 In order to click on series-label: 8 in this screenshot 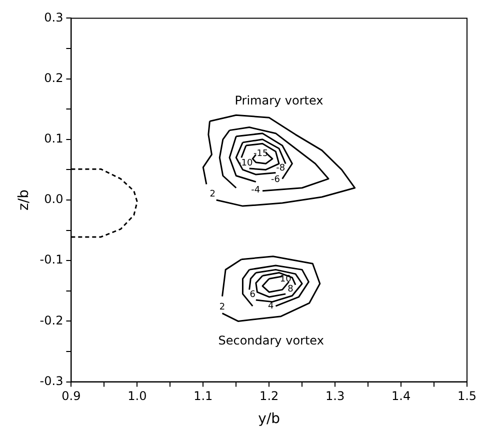, I will do `click(291, 289)`.